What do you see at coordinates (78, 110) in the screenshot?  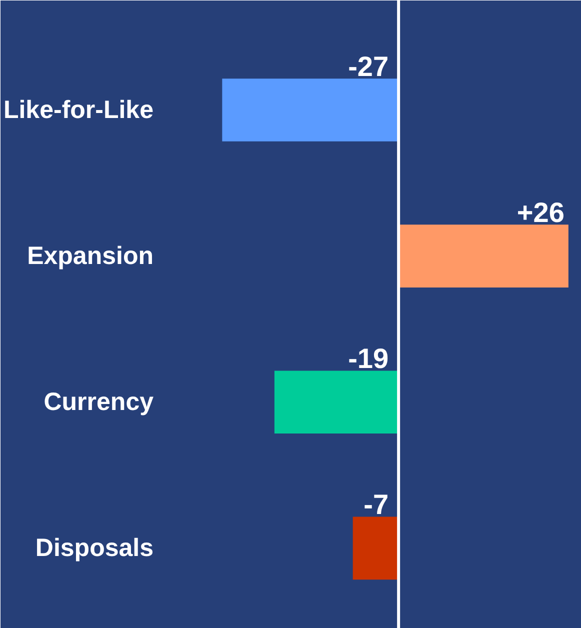 I see `y-tick-label: Like-for-Like` at bounding box center [78, 110].